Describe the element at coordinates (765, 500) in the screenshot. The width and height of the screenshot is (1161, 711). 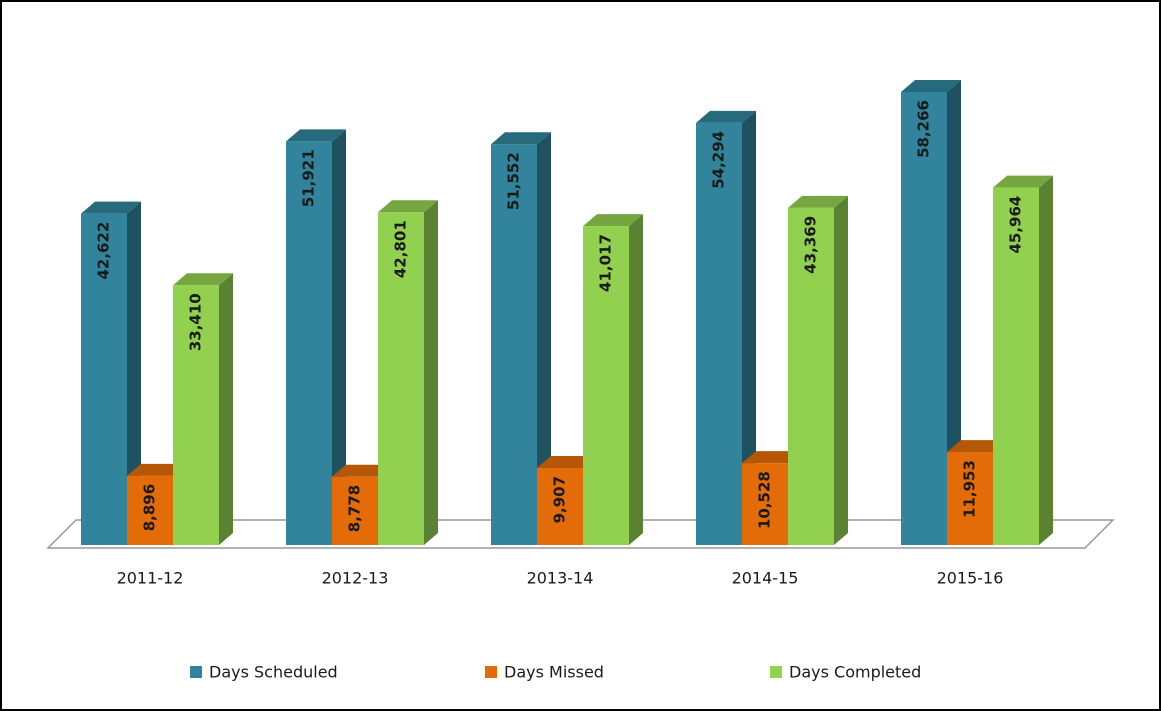
I see `value-label: 10,528` at that location.